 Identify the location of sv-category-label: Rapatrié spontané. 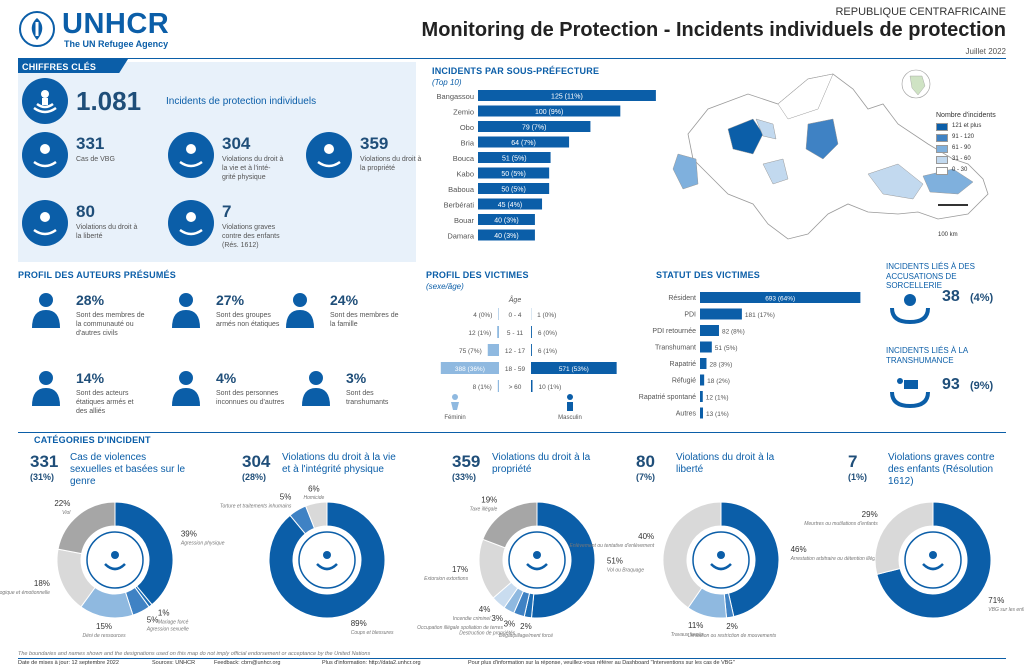
(667, 397).